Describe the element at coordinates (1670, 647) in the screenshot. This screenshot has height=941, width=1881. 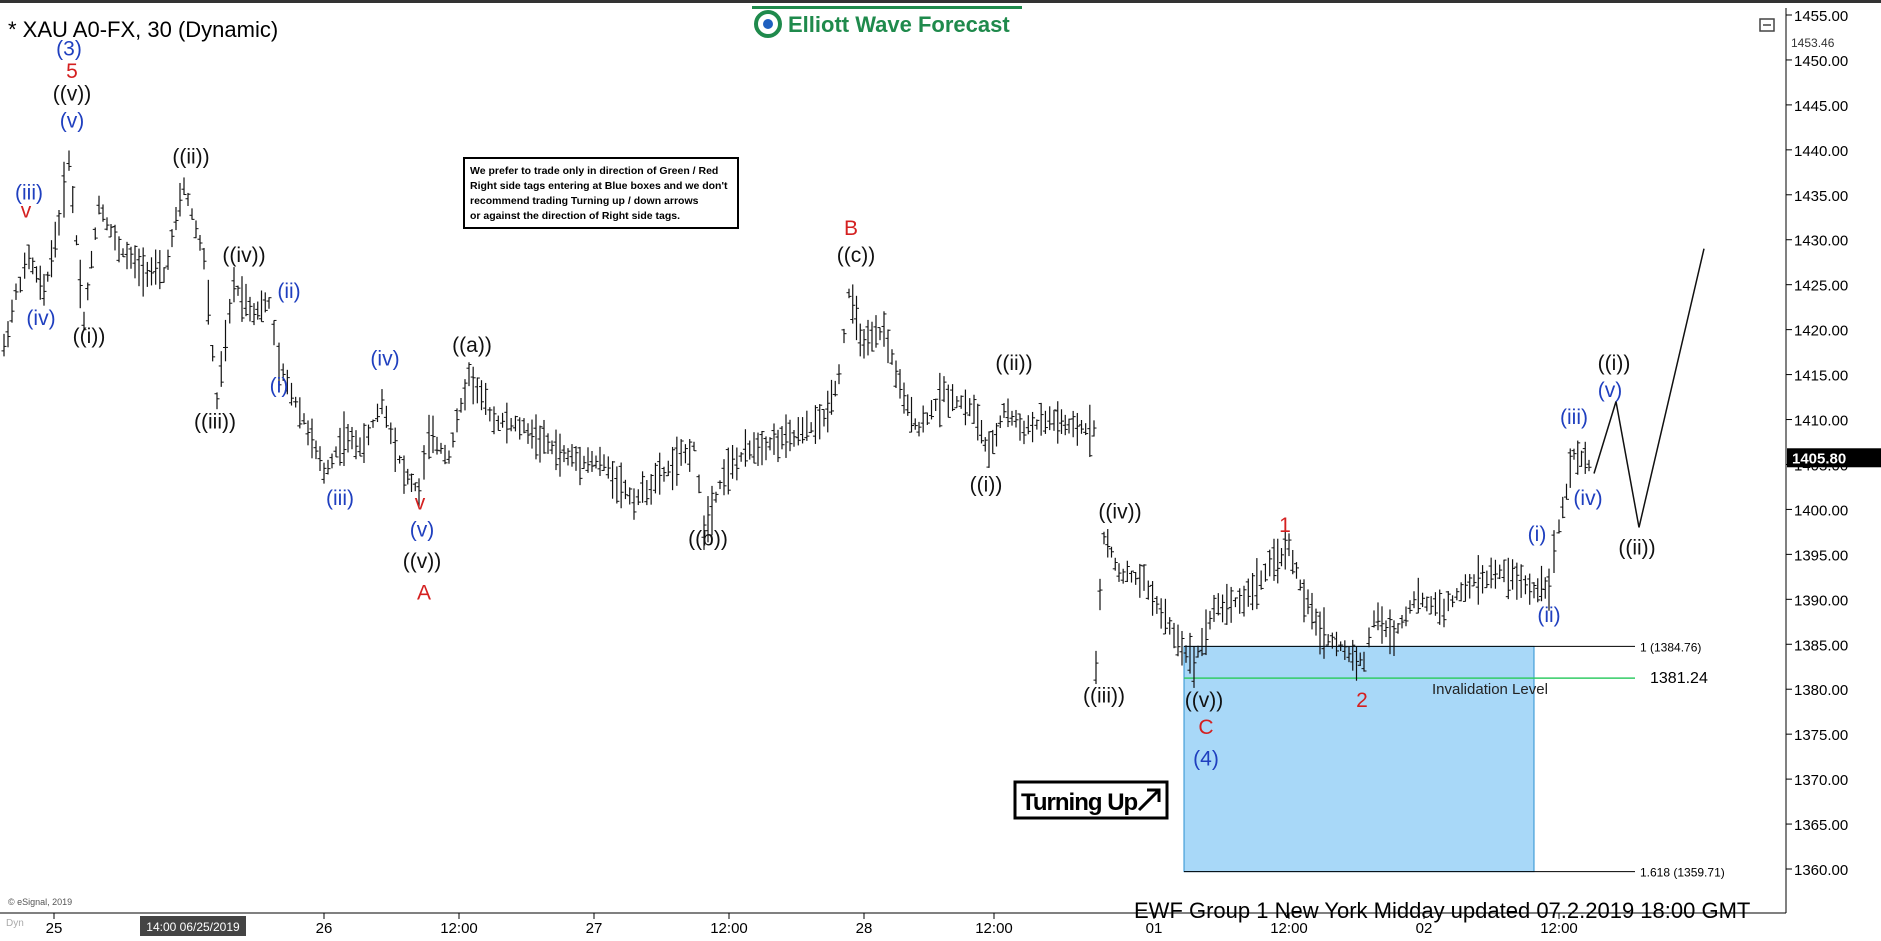
I see `level-label: 1 (1384.76)` at that location.